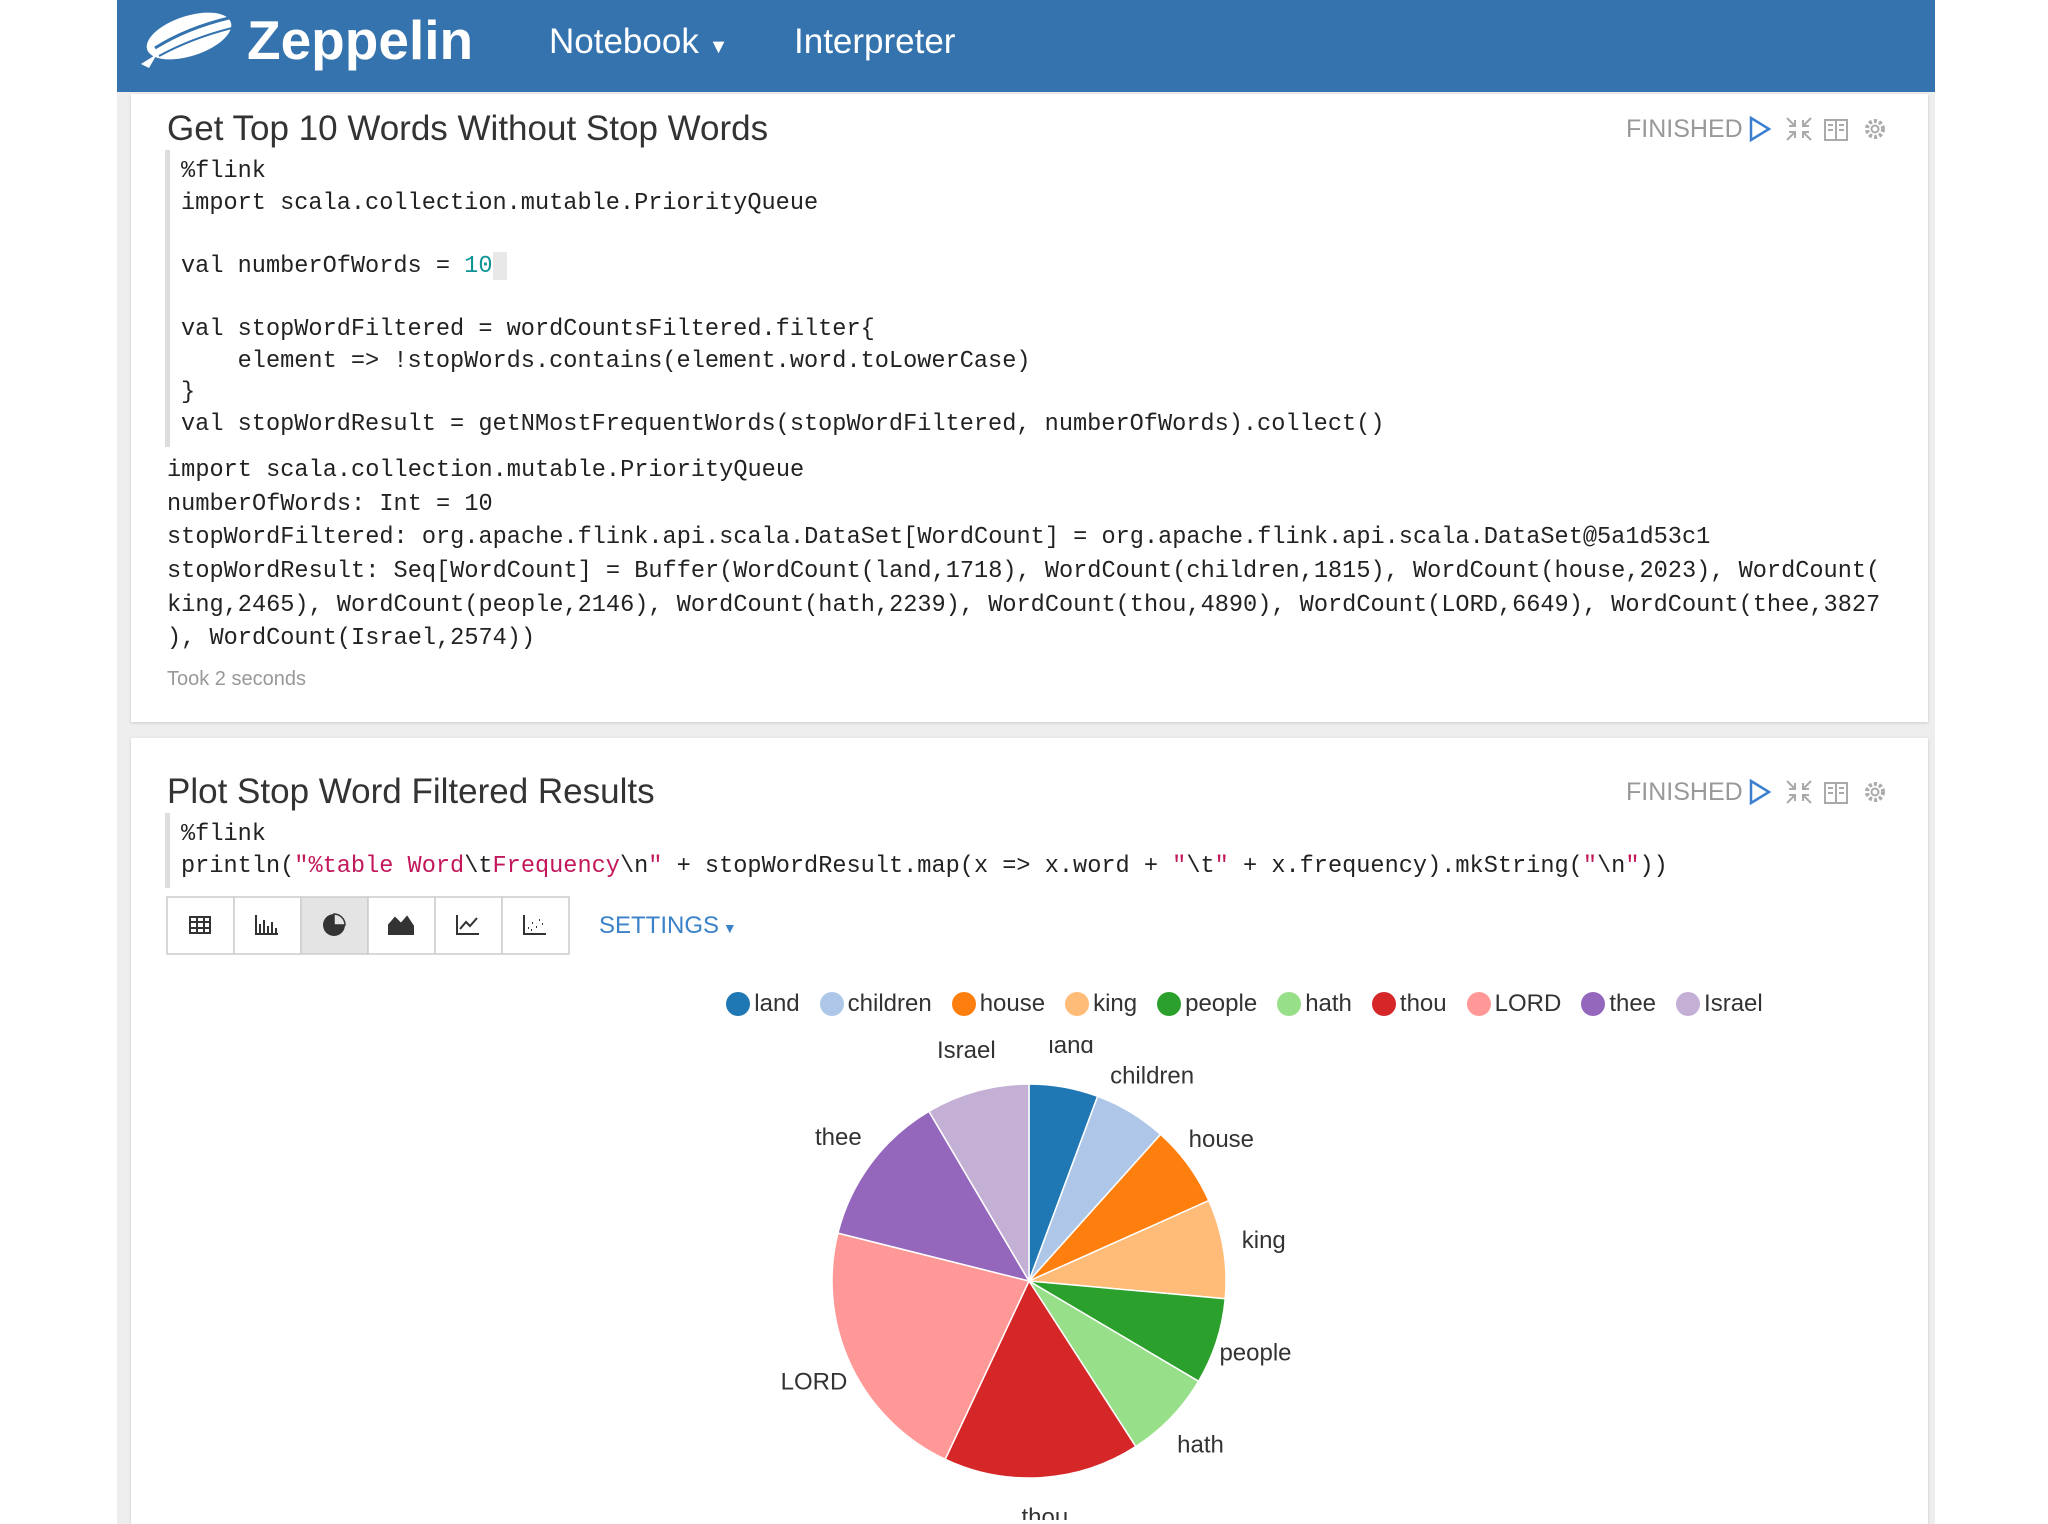 This screenshot has height=1524, width=2048. What do you see at coordinates (1221, 1003) in the screenshot?
I see `legend-label: people` at bounding box center [1221, 1003].